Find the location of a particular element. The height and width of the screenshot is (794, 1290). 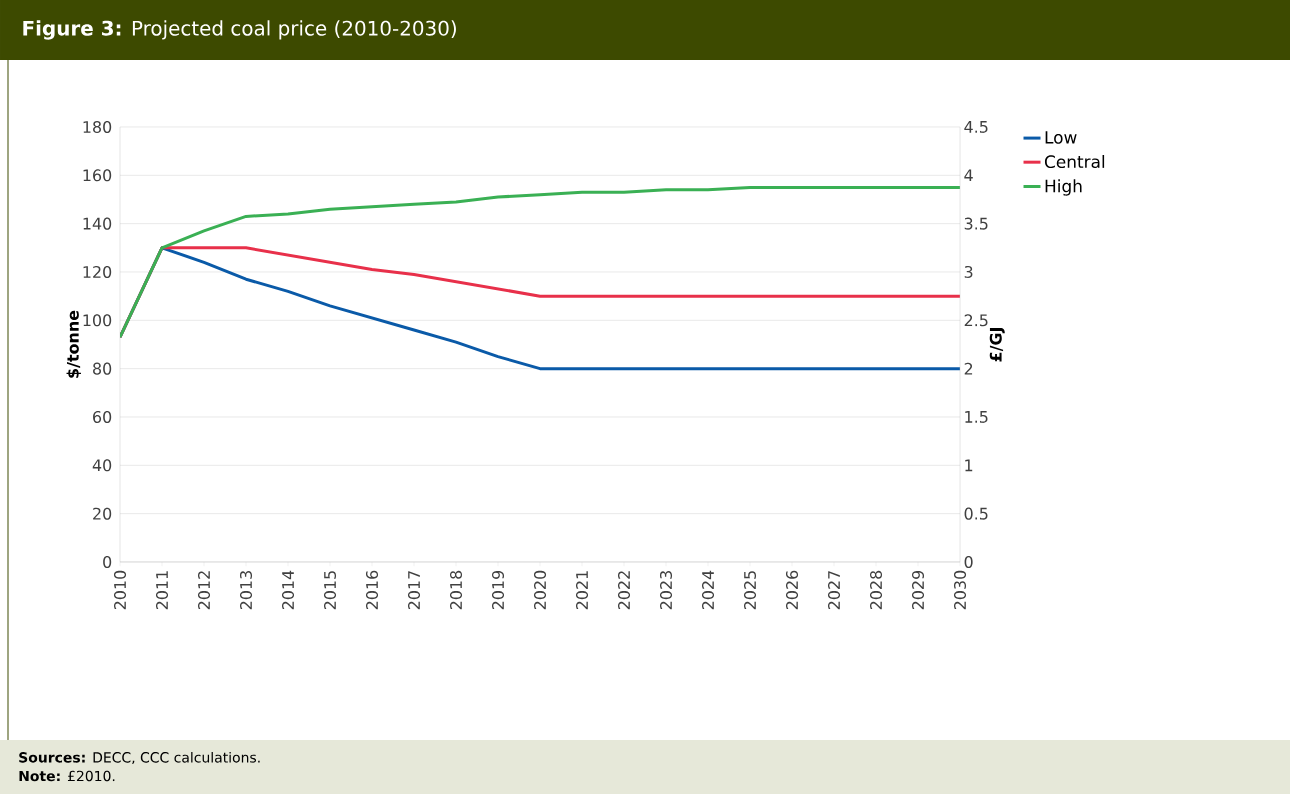

x-tick-label: 2012 is located at coordinates (204, 590).